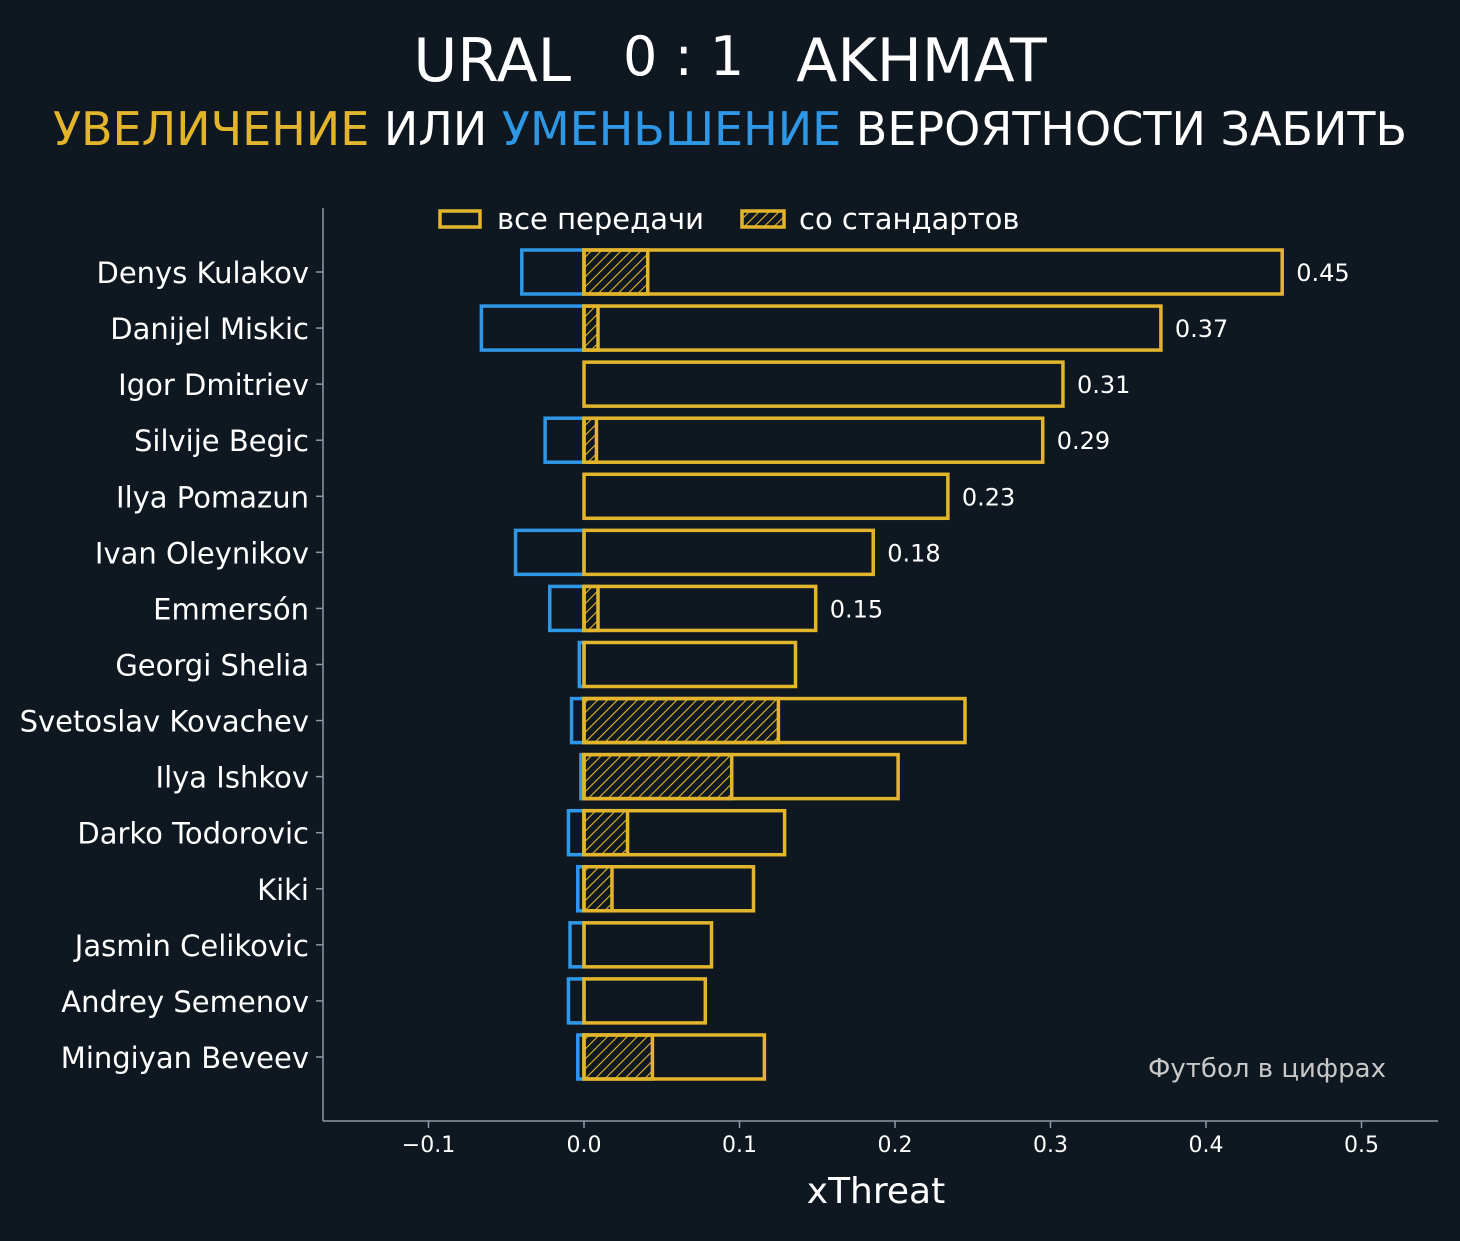 The width and height of the screenshot is (1460, 1241). I want to click on data-label: 0.37, so click(1201, 329).